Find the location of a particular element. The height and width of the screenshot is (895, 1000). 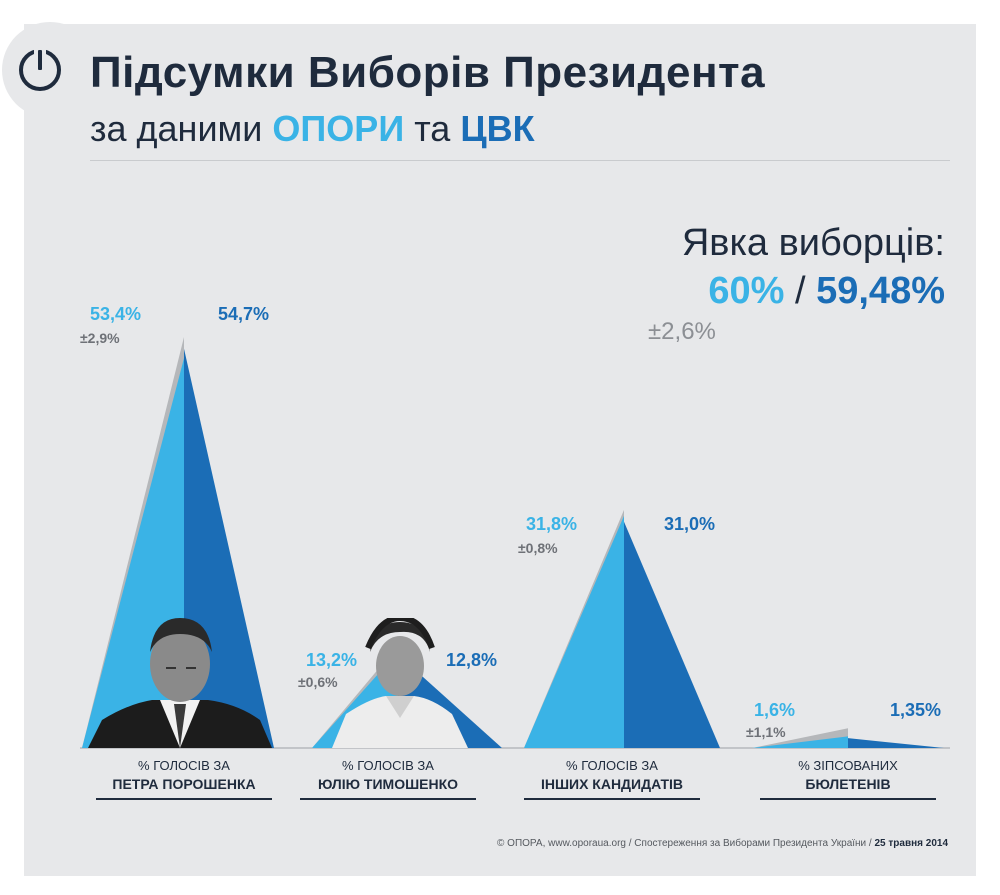

turnout-opora: 60% is located at coordinates (746, 291).